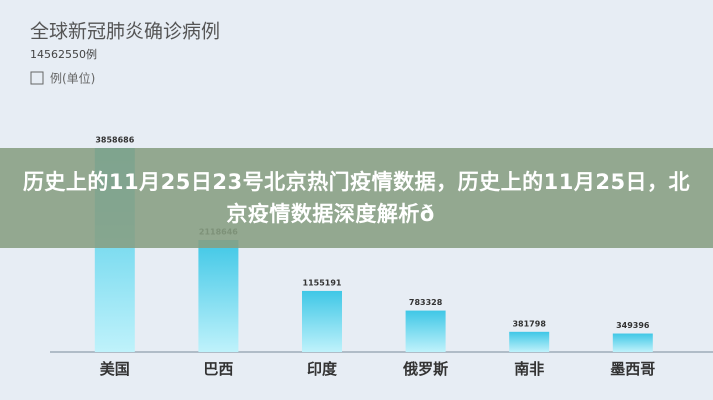 This screenshot has width=713, height=400. Describe the element at coordinates (426, 302) in the screenshot. I see `value-label: 783328` at that location.